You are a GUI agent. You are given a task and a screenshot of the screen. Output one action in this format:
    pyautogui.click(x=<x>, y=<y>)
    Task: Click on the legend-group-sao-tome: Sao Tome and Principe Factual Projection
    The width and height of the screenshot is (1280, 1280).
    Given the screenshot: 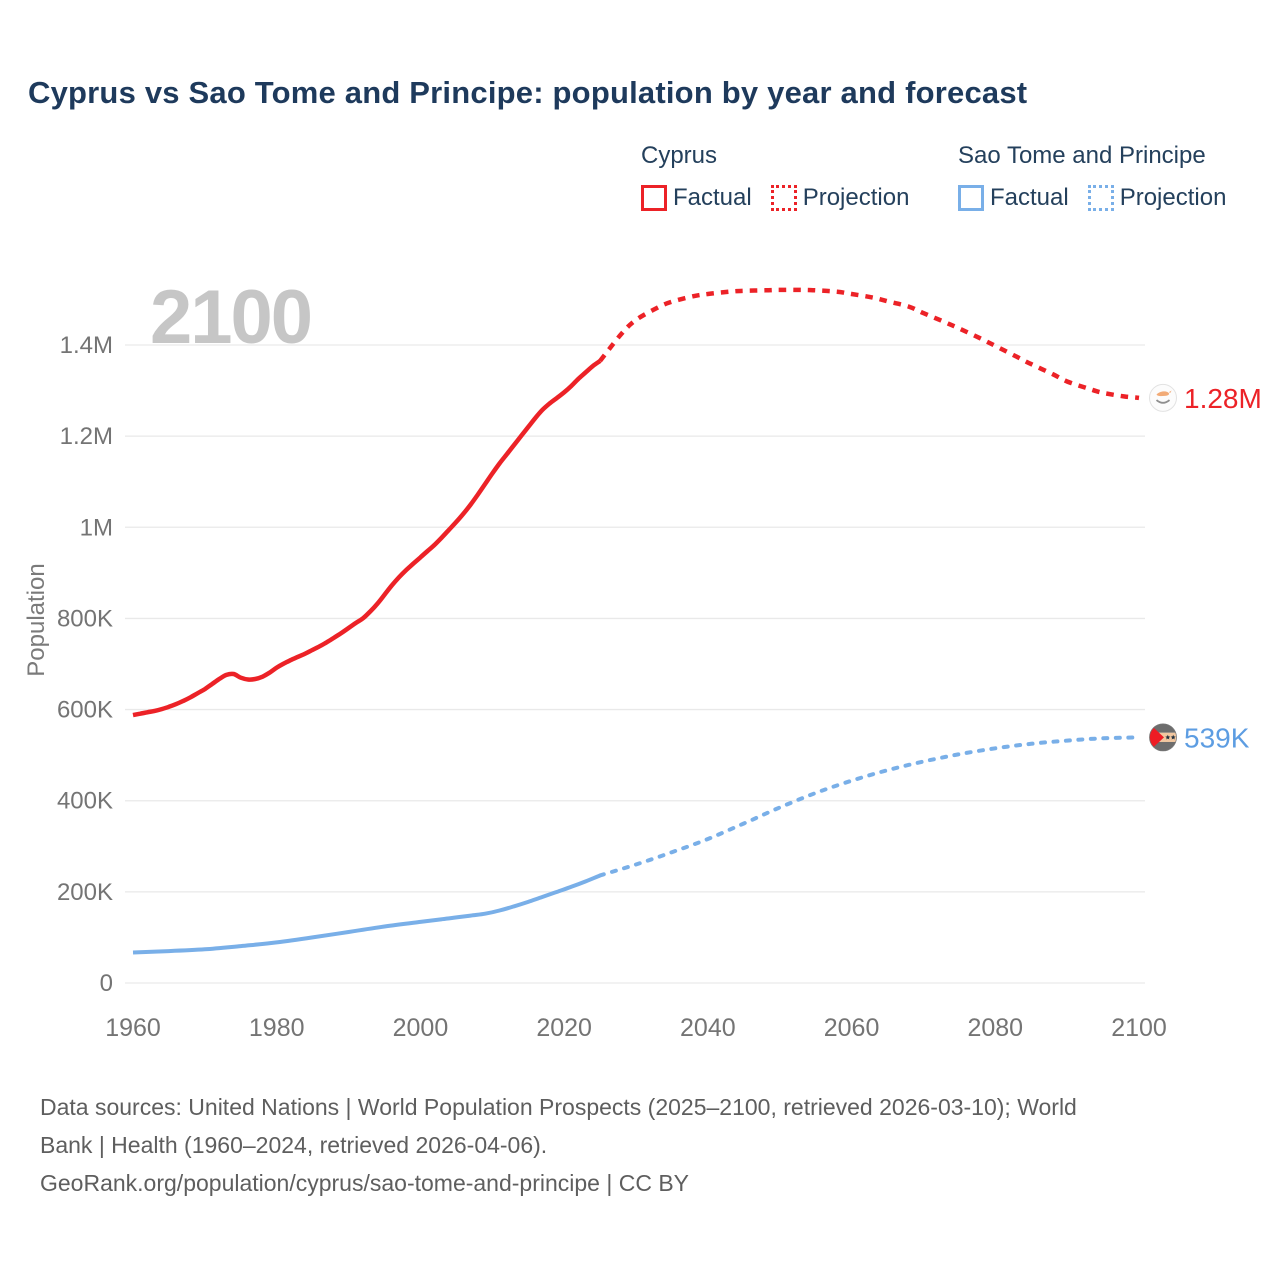 What is the action you would take?
    pyautogui.click(x=1092, y=177)
    